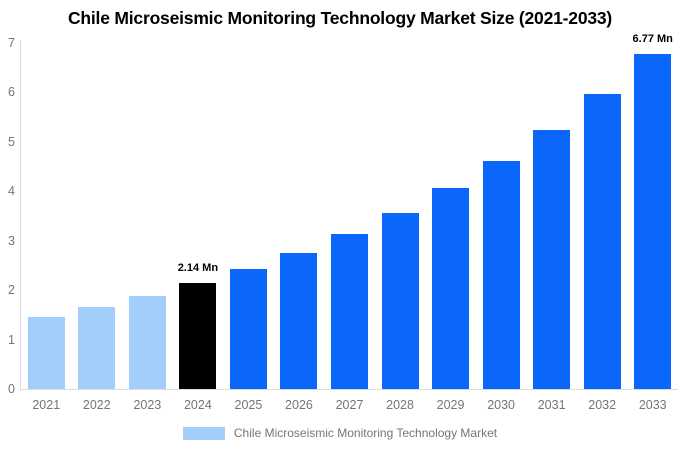  What do you see at coordinates (652, 405) in the screenshot?
I see `x-tick-label-2033: 2033` at bounding box center [652, 405].